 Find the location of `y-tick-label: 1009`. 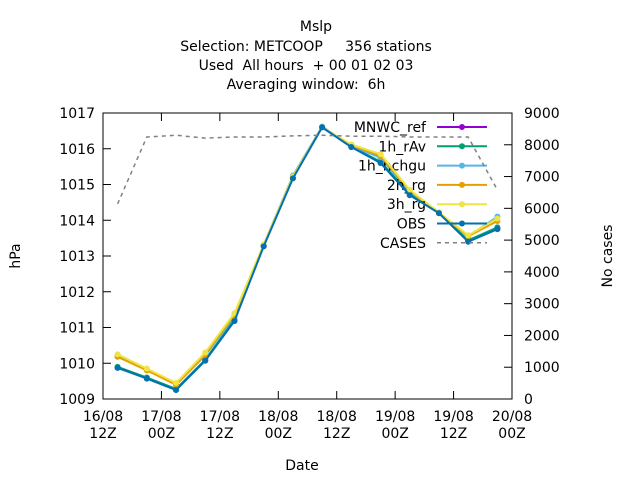

y-tick-label: 1009 is located at coordinates (77, 400).